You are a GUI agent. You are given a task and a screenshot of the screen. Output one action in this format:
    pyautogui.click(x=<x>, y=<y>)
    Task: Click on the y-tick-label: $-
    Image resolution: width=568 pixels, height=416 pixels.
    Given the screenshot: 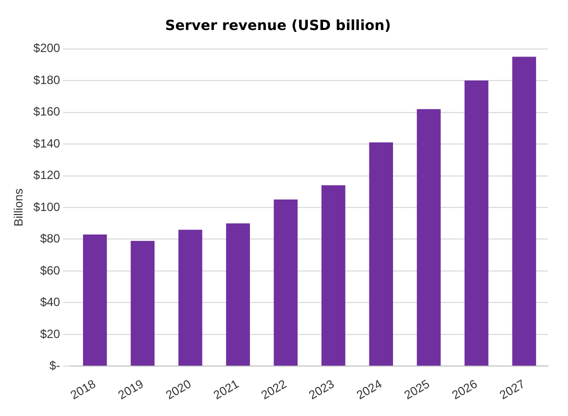 What is the action you would take?
    pyautogui.click(x=54, y=365)
    